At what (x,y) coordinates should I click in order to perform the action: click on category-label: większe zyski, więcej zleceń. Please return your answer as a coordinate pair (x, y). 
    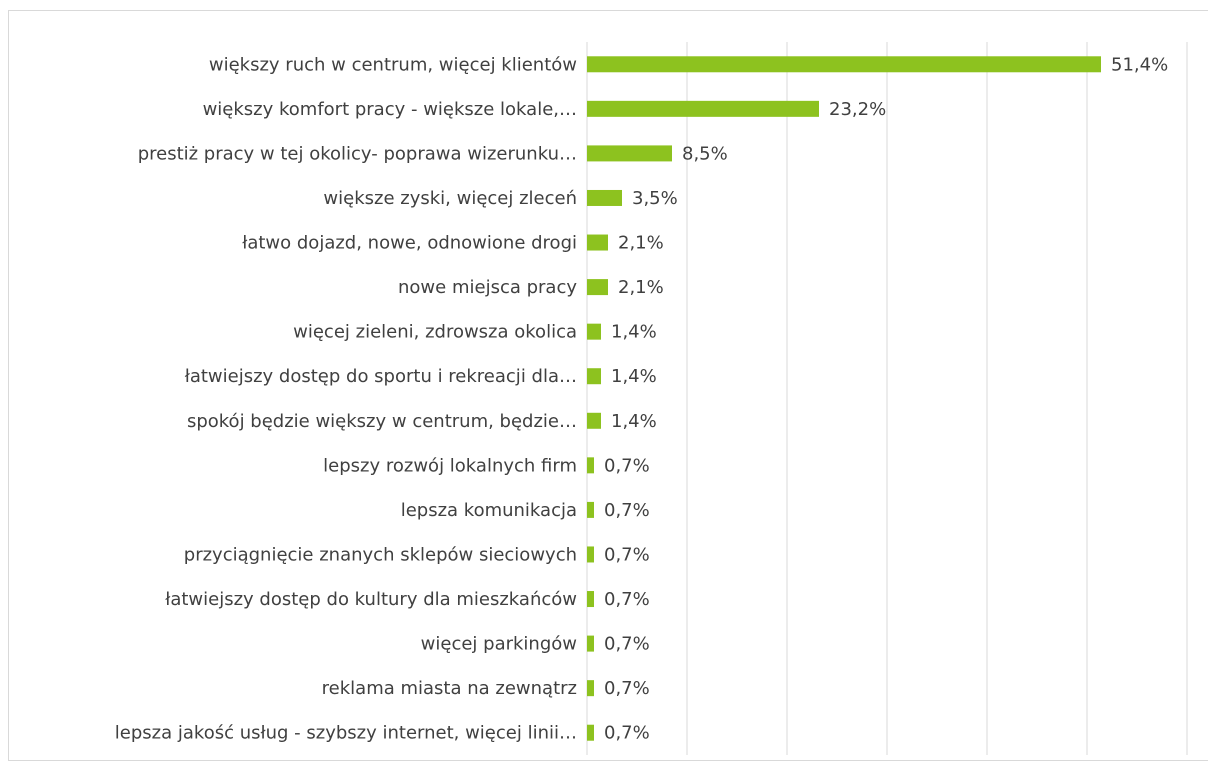
    Looking at the image, I should click on (450, 198).